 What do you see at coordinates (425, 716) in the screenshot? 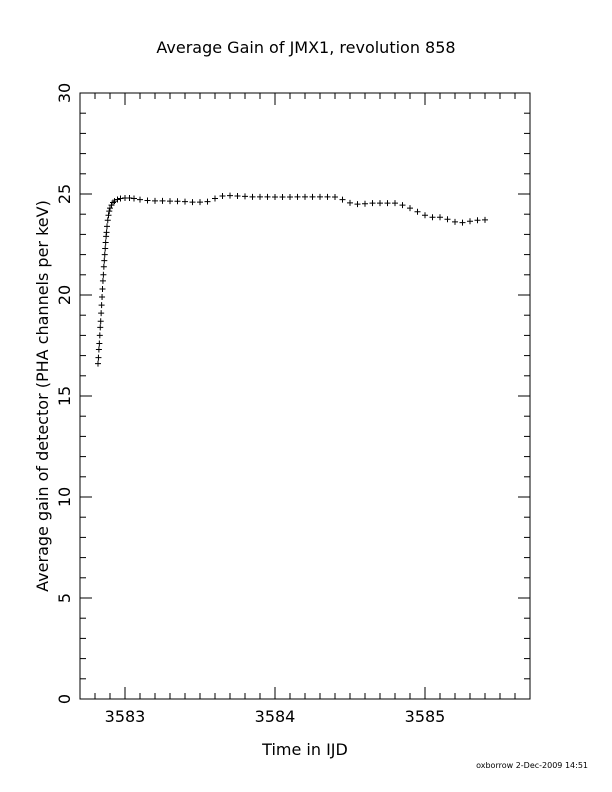
I see `x-tick-label: 3585` at bounding box center [425, 716].